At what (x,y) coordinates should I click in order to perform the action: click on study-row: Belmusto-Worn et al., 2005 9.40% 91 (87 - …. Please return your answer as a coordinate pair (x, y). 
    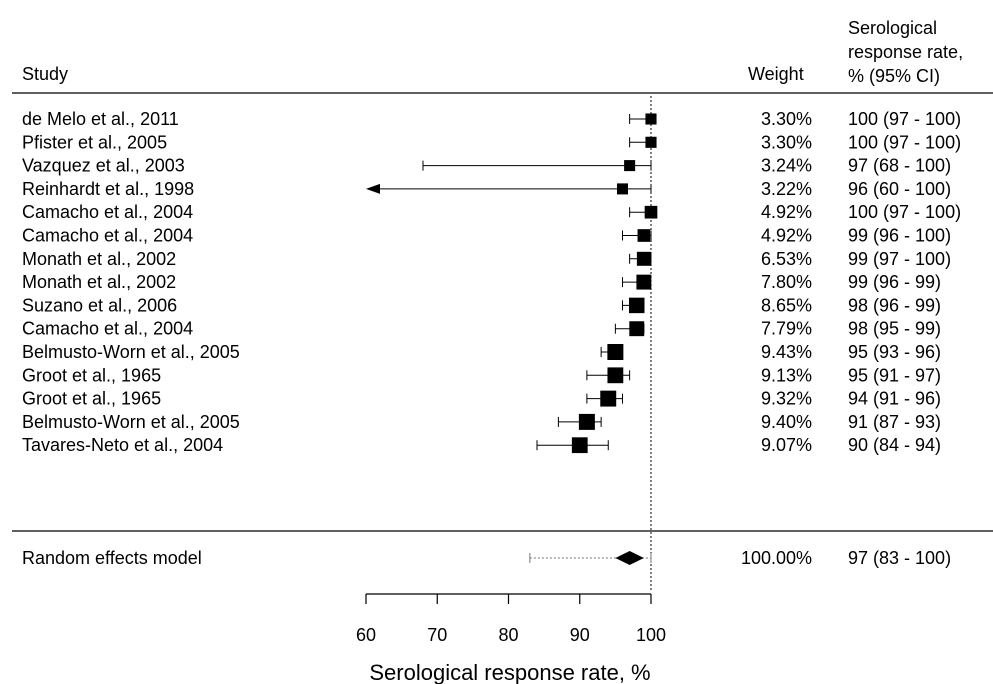
    Looking at the image, I should click on (481, 422).